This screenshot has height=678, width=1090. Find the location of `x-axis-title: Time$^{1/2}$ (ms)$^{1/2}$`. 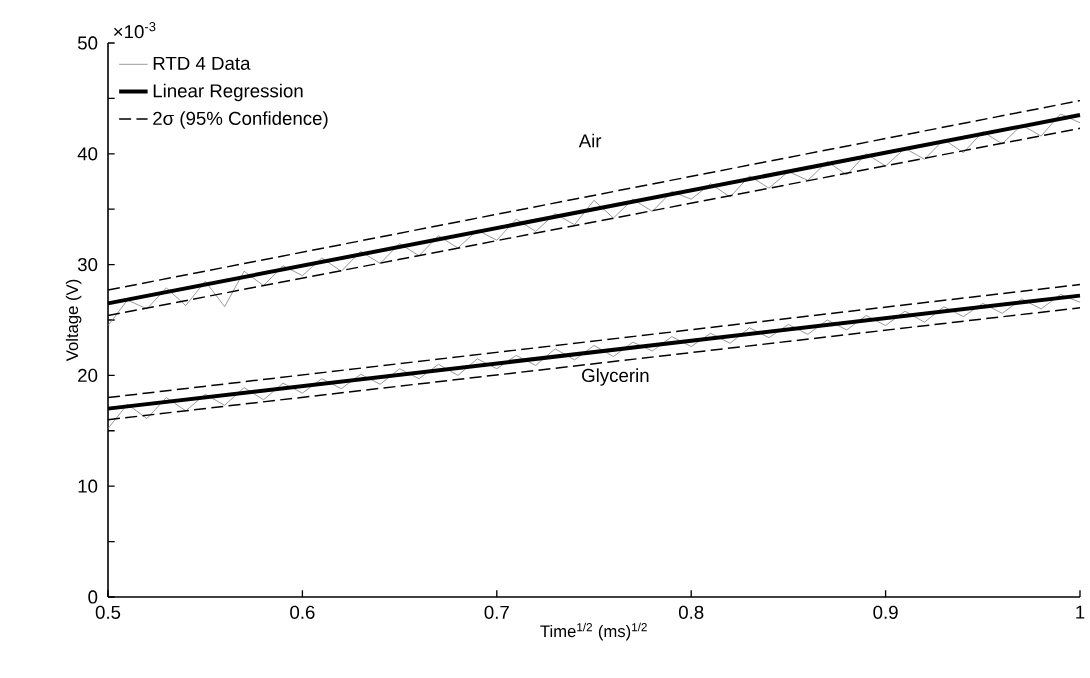

x-axis-title: Time$^{1/2}$ (ms)$^{1/2}$ is located at coordinates (593, 631).